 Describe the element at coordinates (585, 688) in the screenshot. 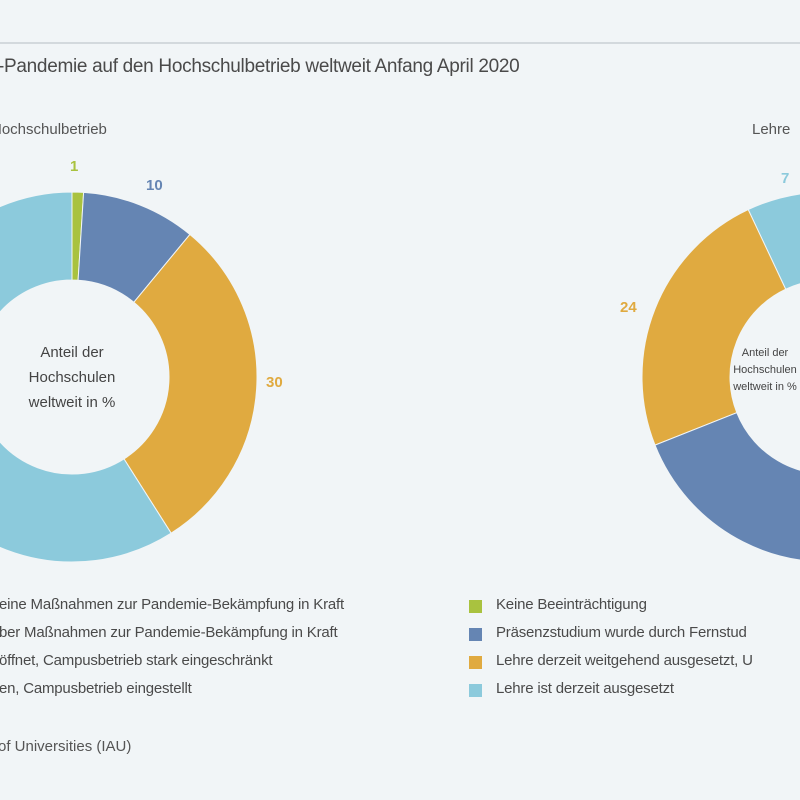

I see `right-legend-item: Lehre ist derzeit ausgesetzt` at that location.